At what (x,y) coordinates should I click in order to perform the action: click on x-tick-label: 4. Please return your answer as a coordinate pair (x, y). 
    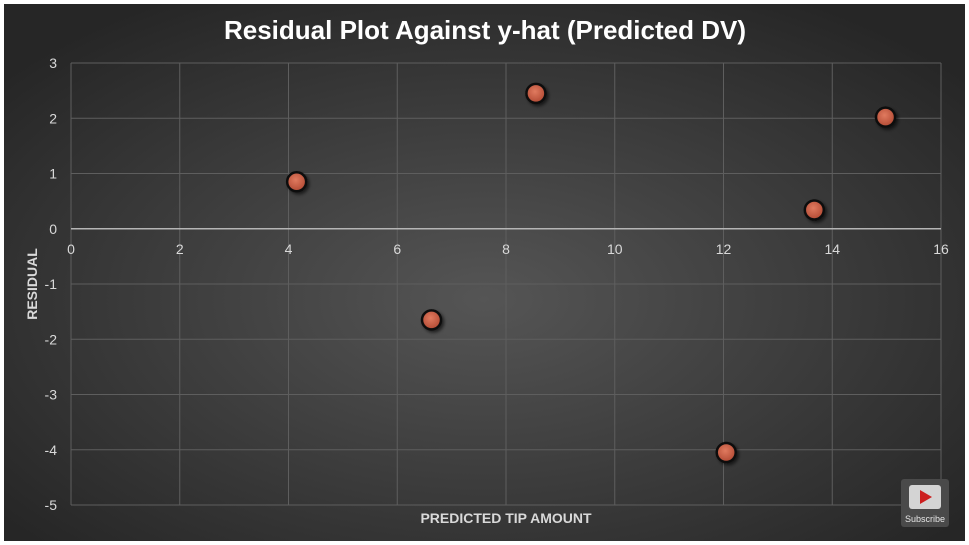
    Looking at the image, I should click on (289, 249).